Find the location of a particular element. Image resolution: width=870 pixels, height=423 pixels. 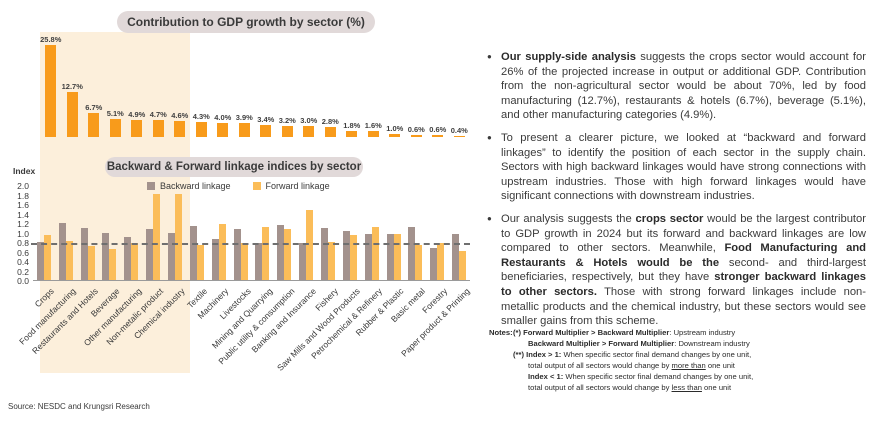

gdp-bar-group: 4.7% is located at coordinates (159, 85).